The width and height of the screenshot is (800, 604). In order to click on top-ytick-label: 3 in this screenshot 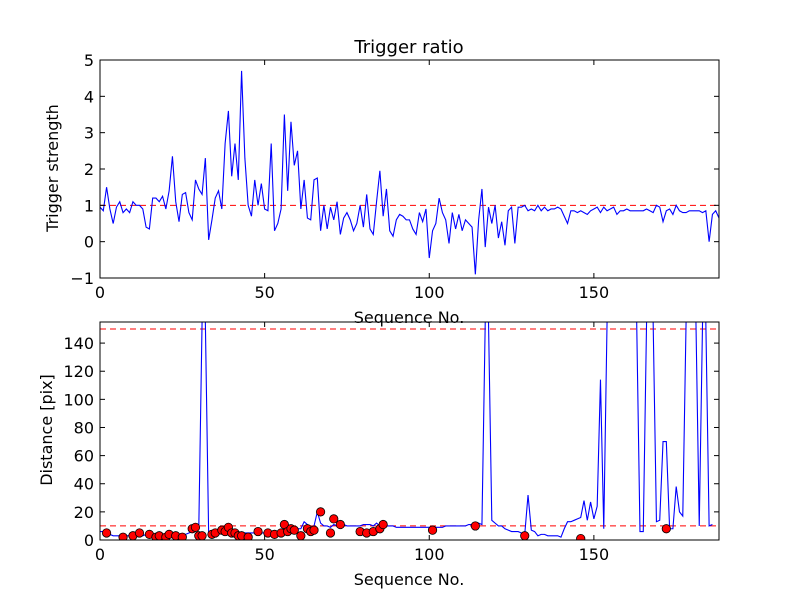, I will do `click(89, 133)`.